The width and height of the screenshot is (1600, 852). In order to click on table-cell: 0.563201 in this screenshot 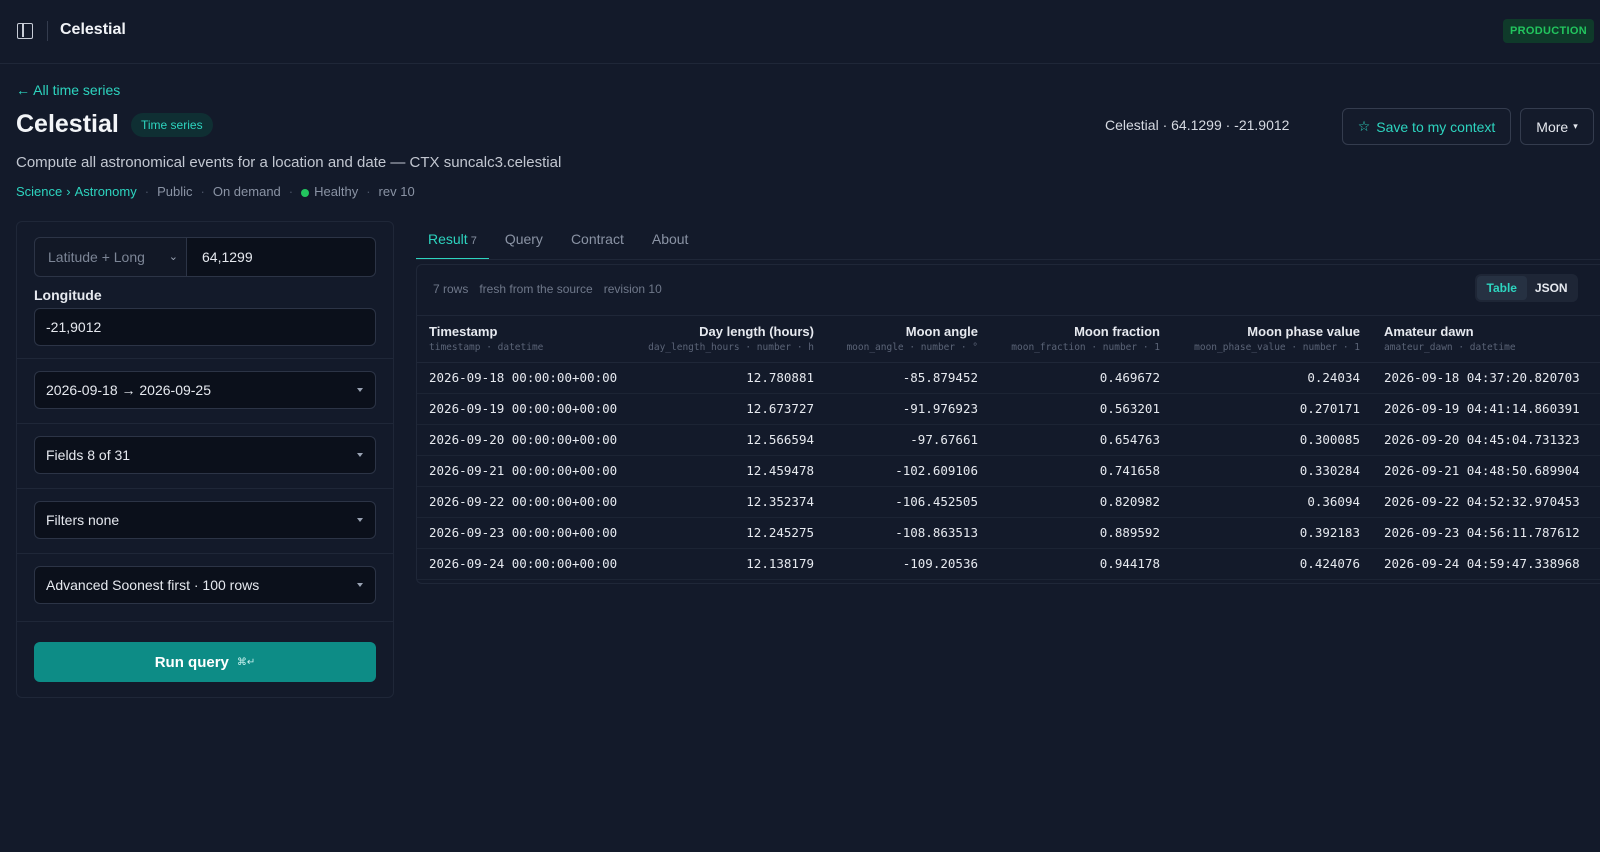, I will do `click(1081, 409)`.